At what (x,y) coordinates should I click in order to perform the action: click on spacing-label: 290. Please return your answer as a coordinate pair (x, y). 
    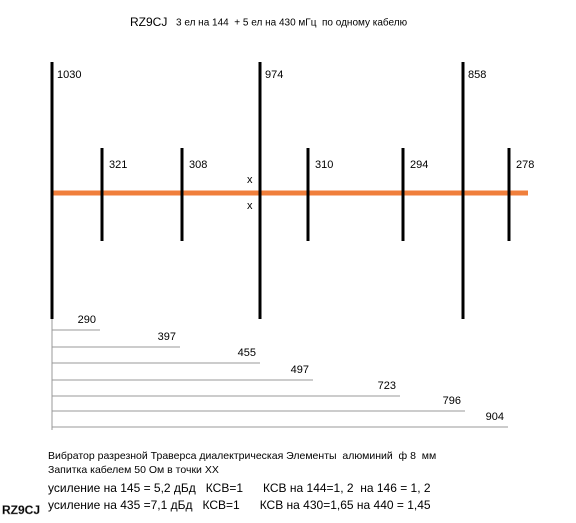
    Looking at the image, I should click on (87, 320).